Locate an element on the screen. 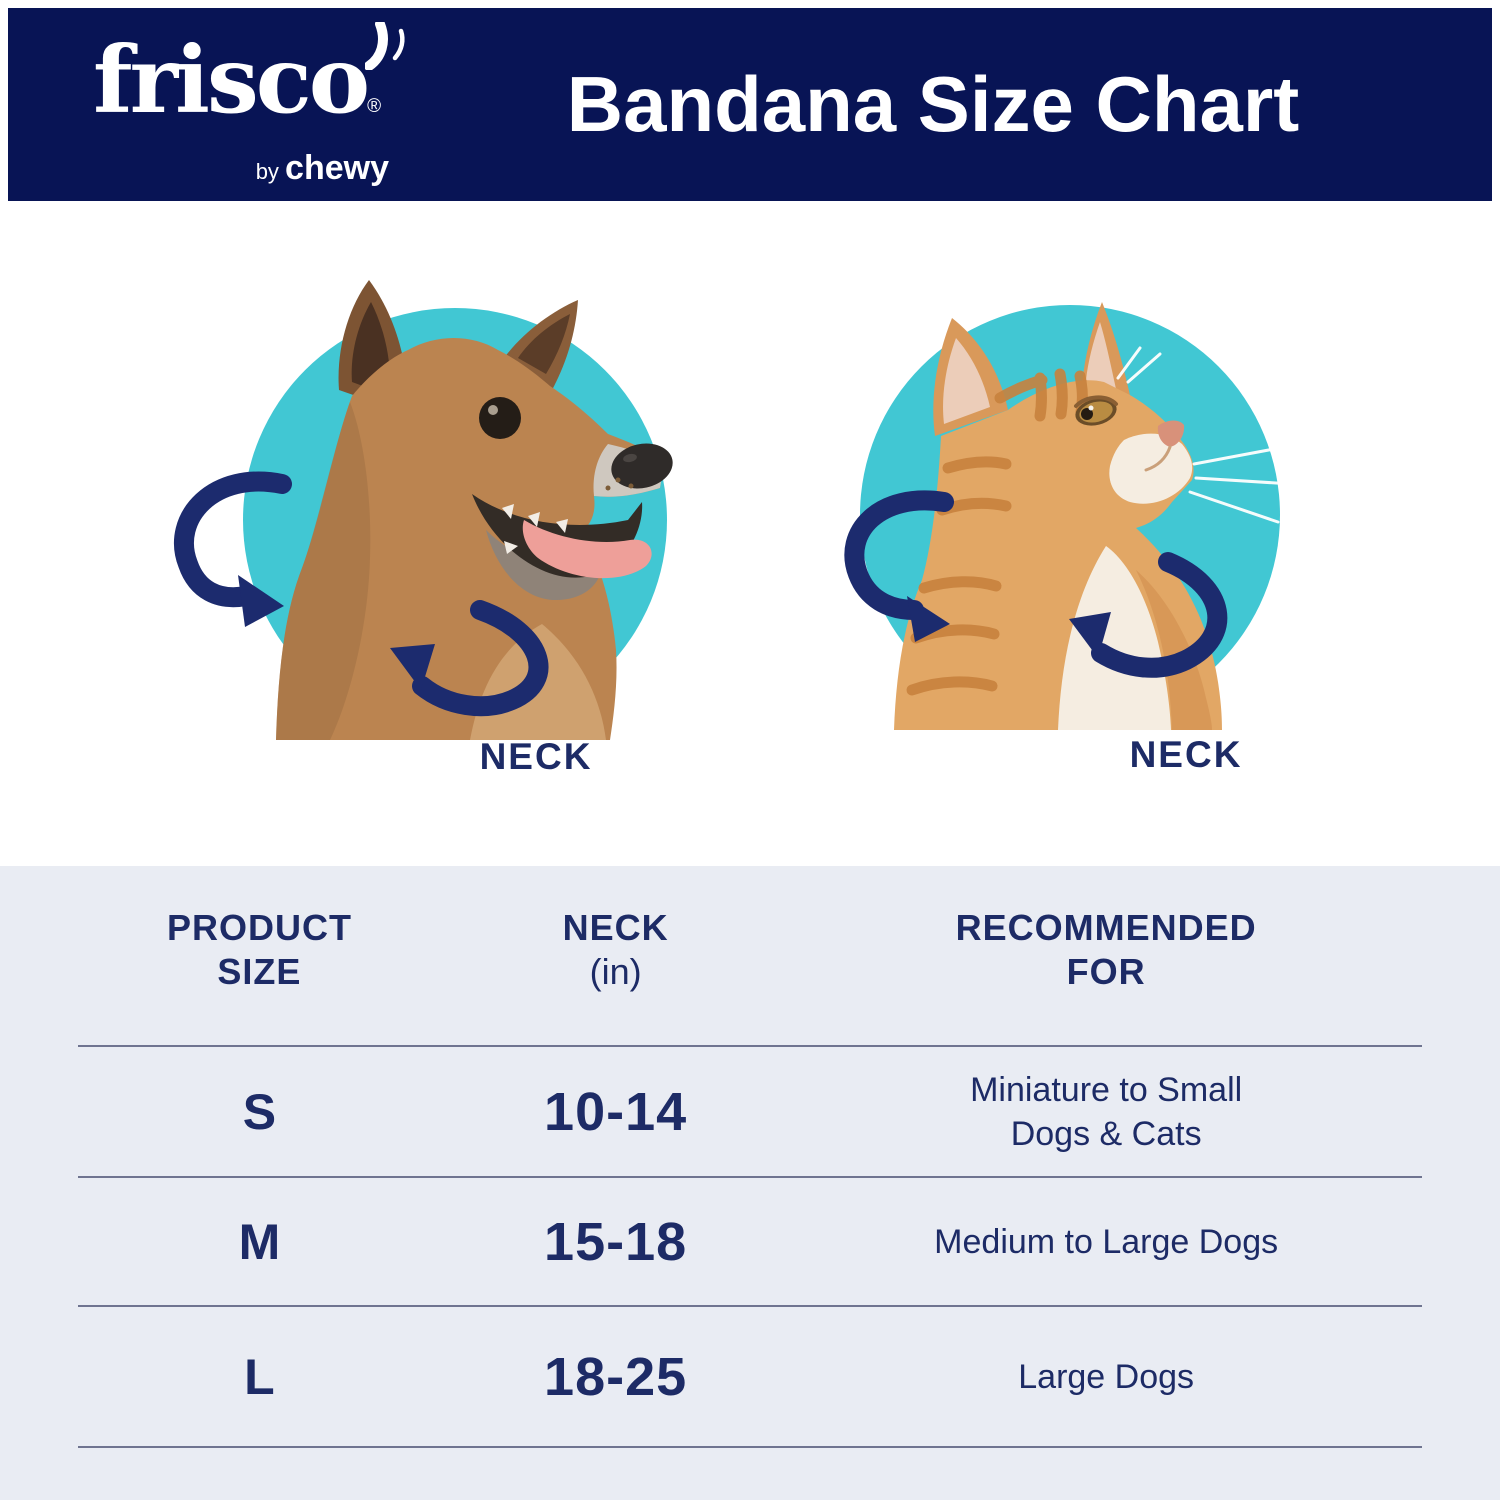  table-row-size-s: S 10-14 Miniature to Small Dogs & Cats is located at coordinates (750, 1111).